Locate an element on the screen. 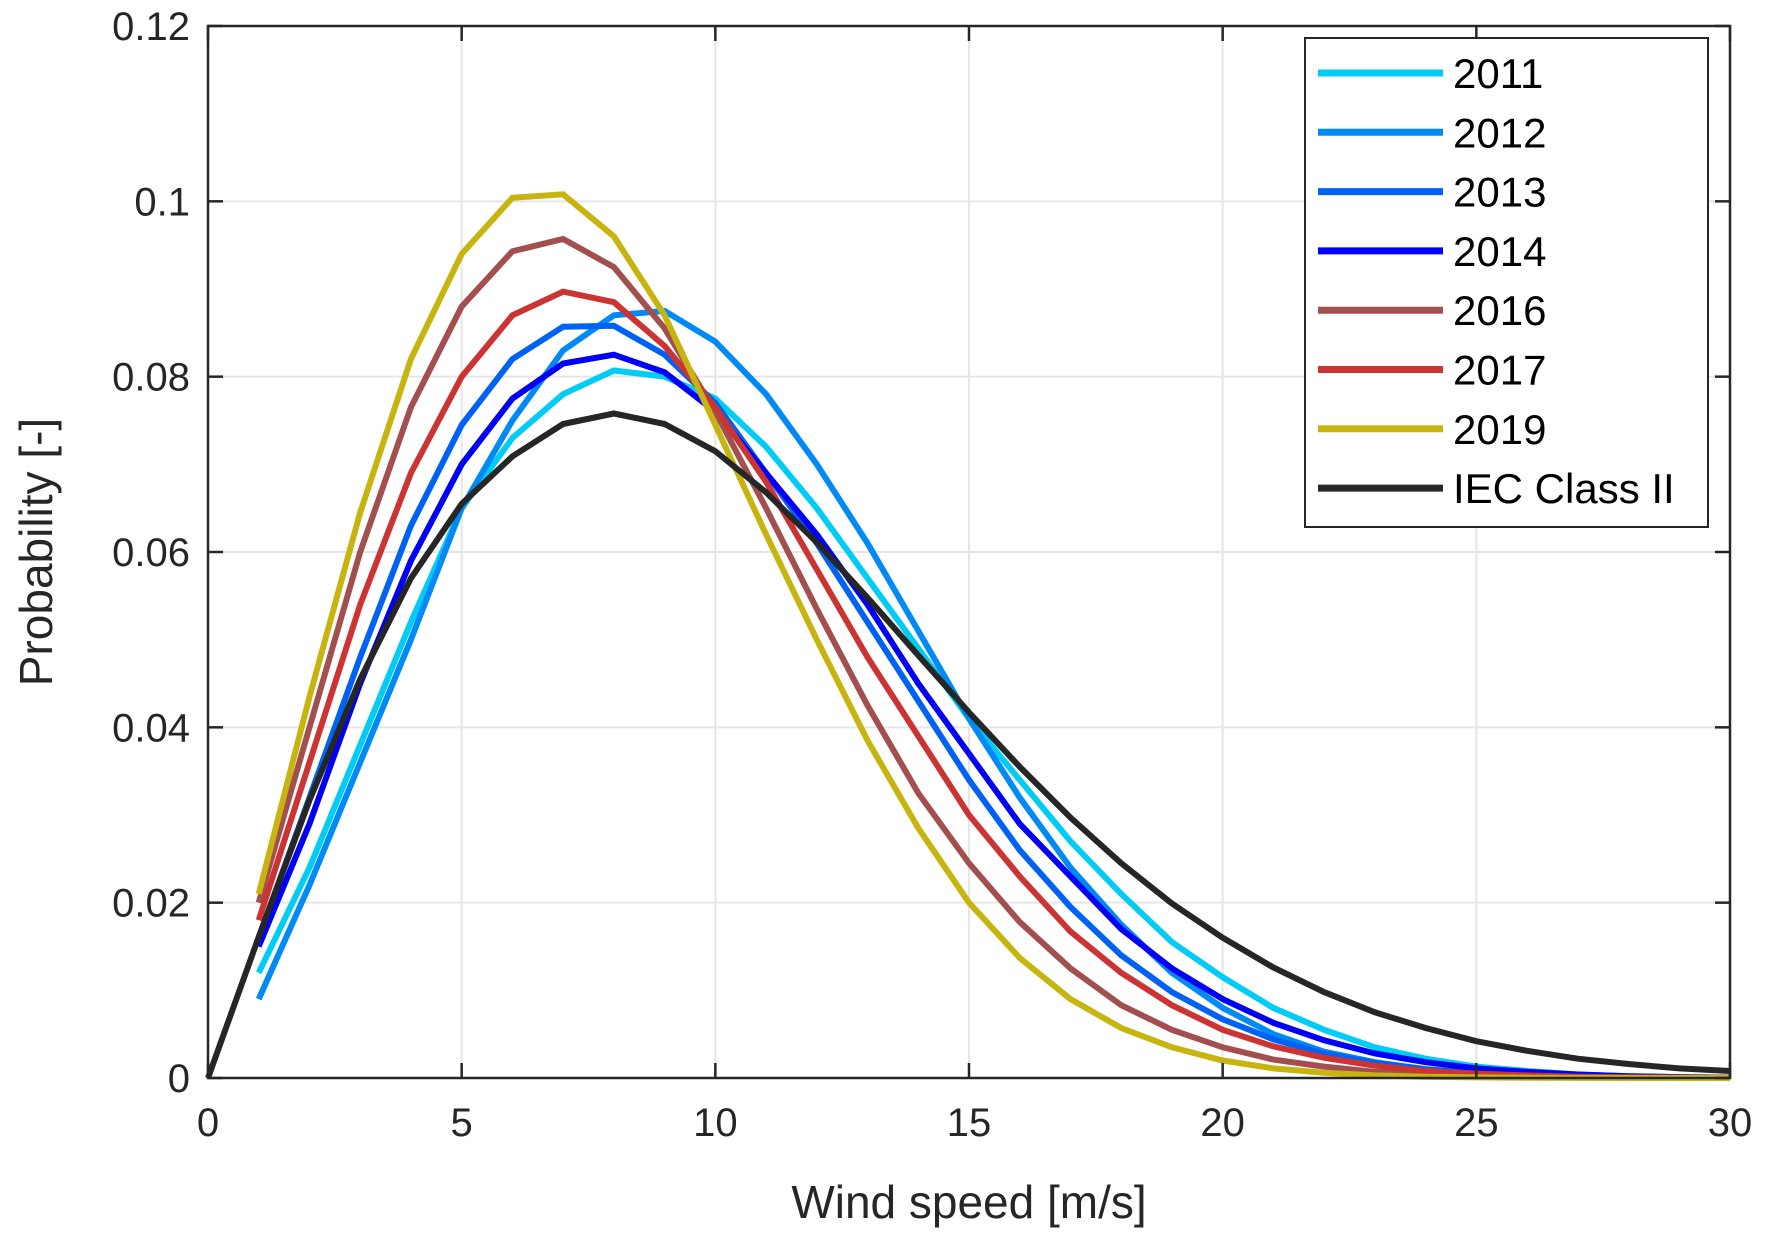  legend: 2011 2012 2013 2014 2016 2017 2019 IEC Class II is located at coordinates (1506, 282).